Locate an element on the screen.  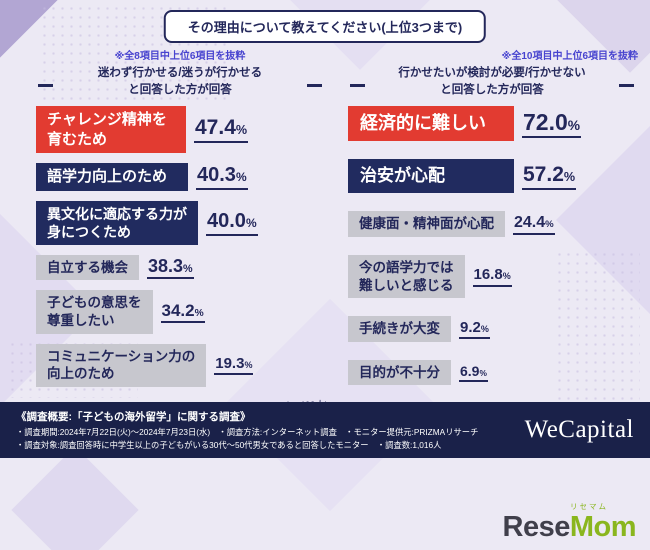
rank-label: 異文化に適応する力が 身につくため is located at coordinates (117, 222).